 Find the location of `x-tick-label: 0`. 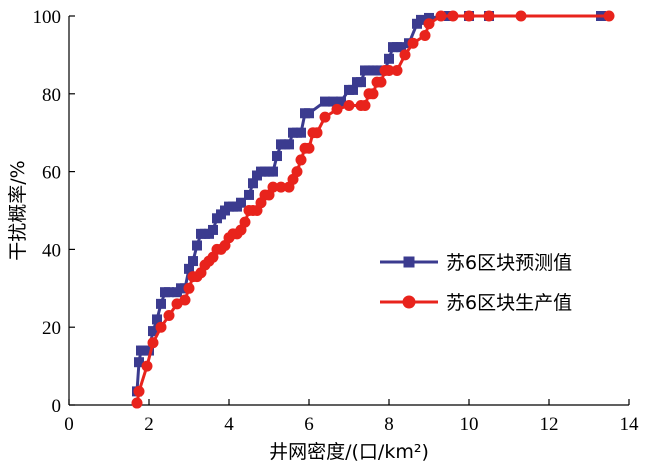

x-tick-label: 0 is located at coordinates (69, 424).